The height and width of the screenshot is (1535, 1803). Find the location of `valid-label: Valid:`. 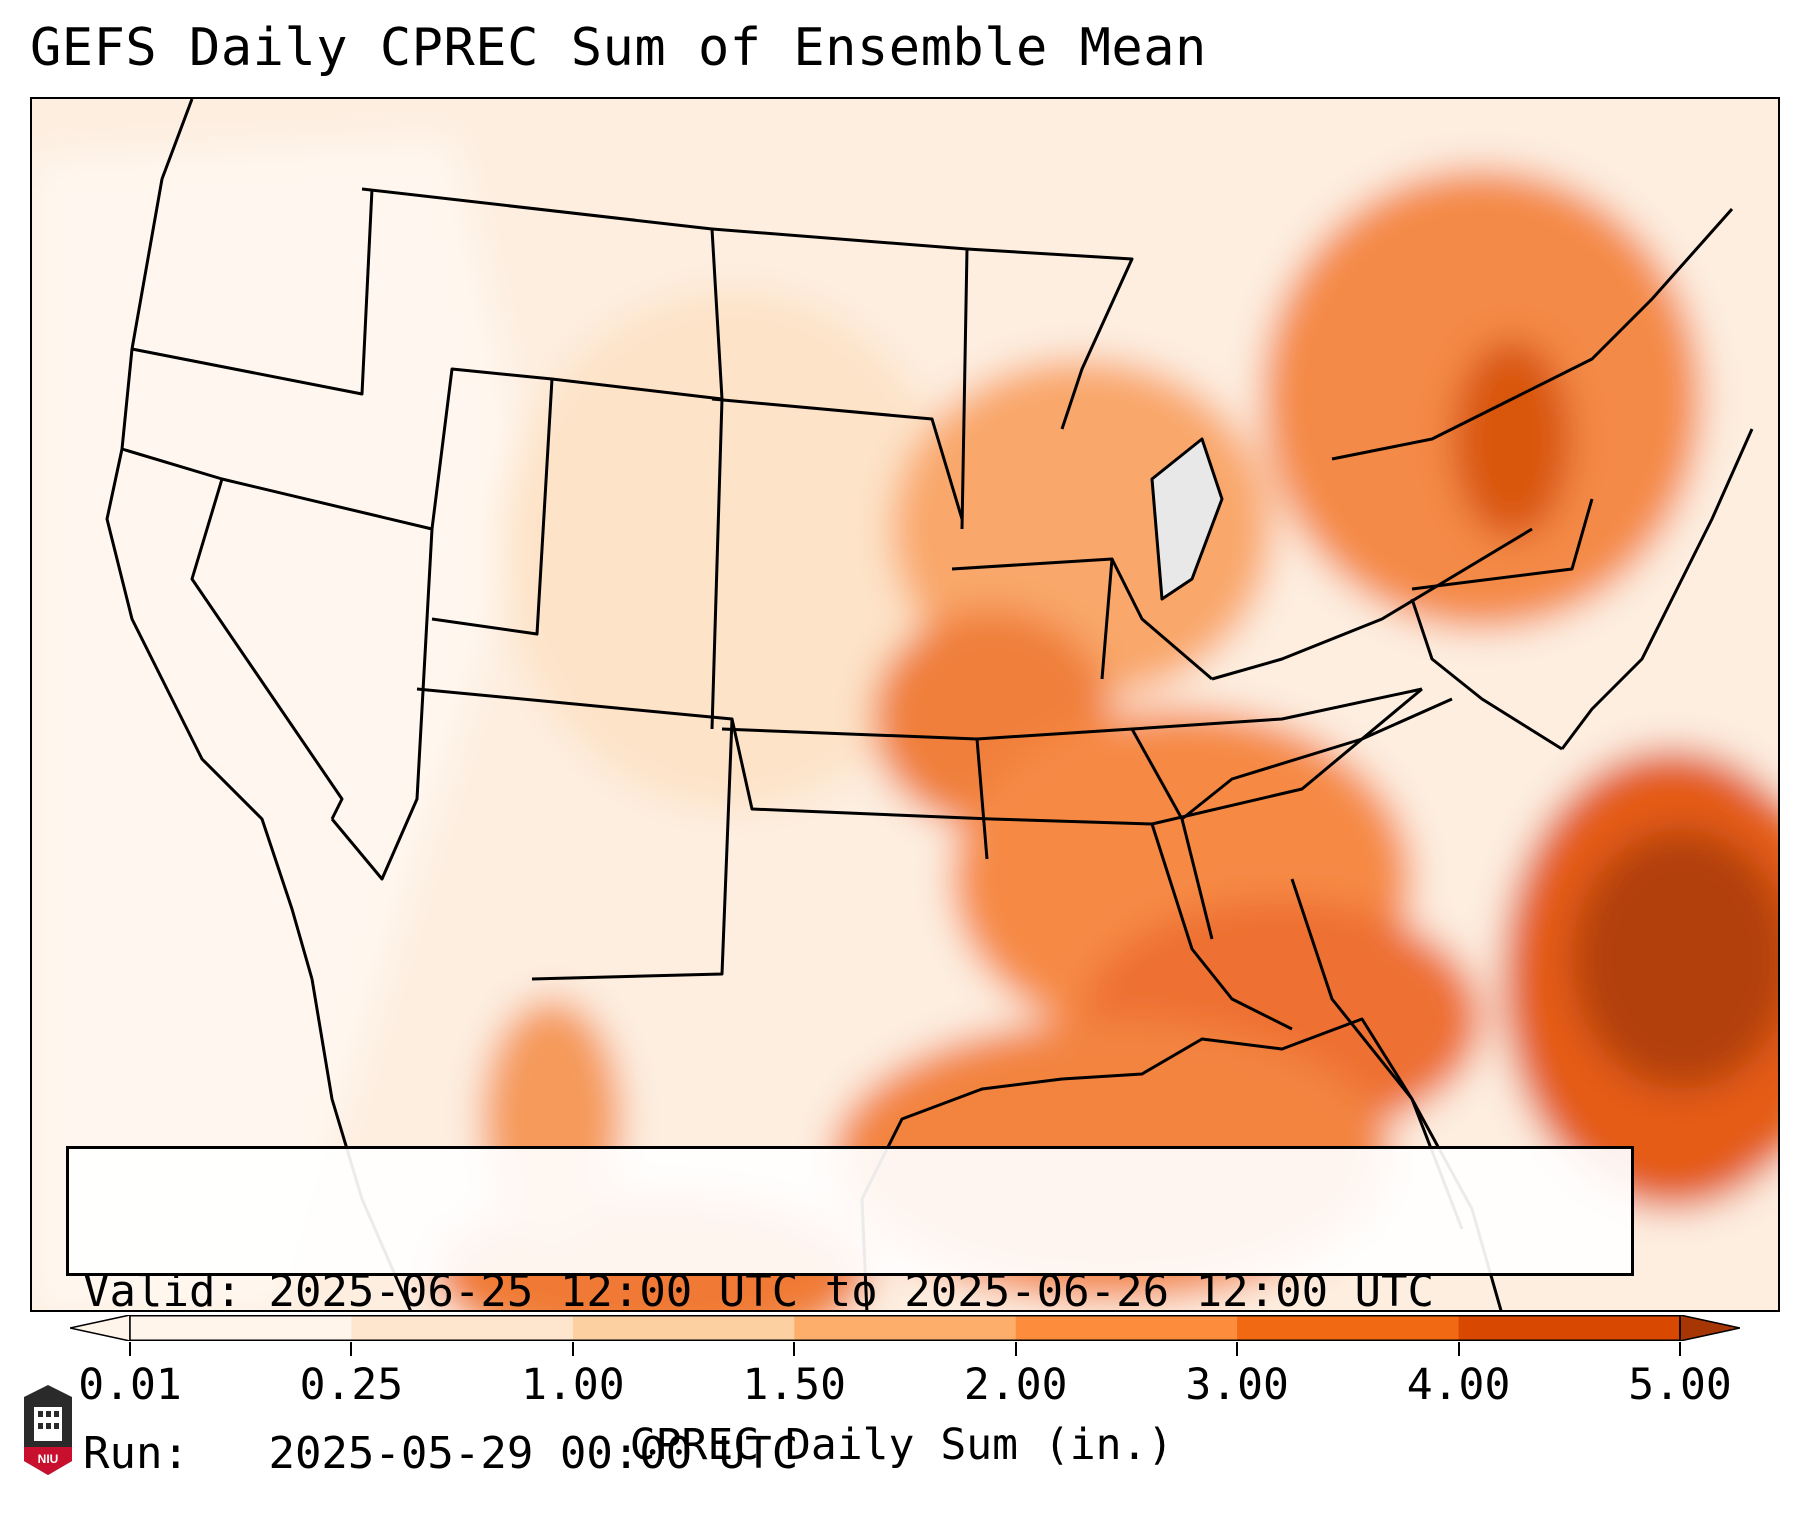

valid-label: Valid: is located at coordinates (162, 1291).